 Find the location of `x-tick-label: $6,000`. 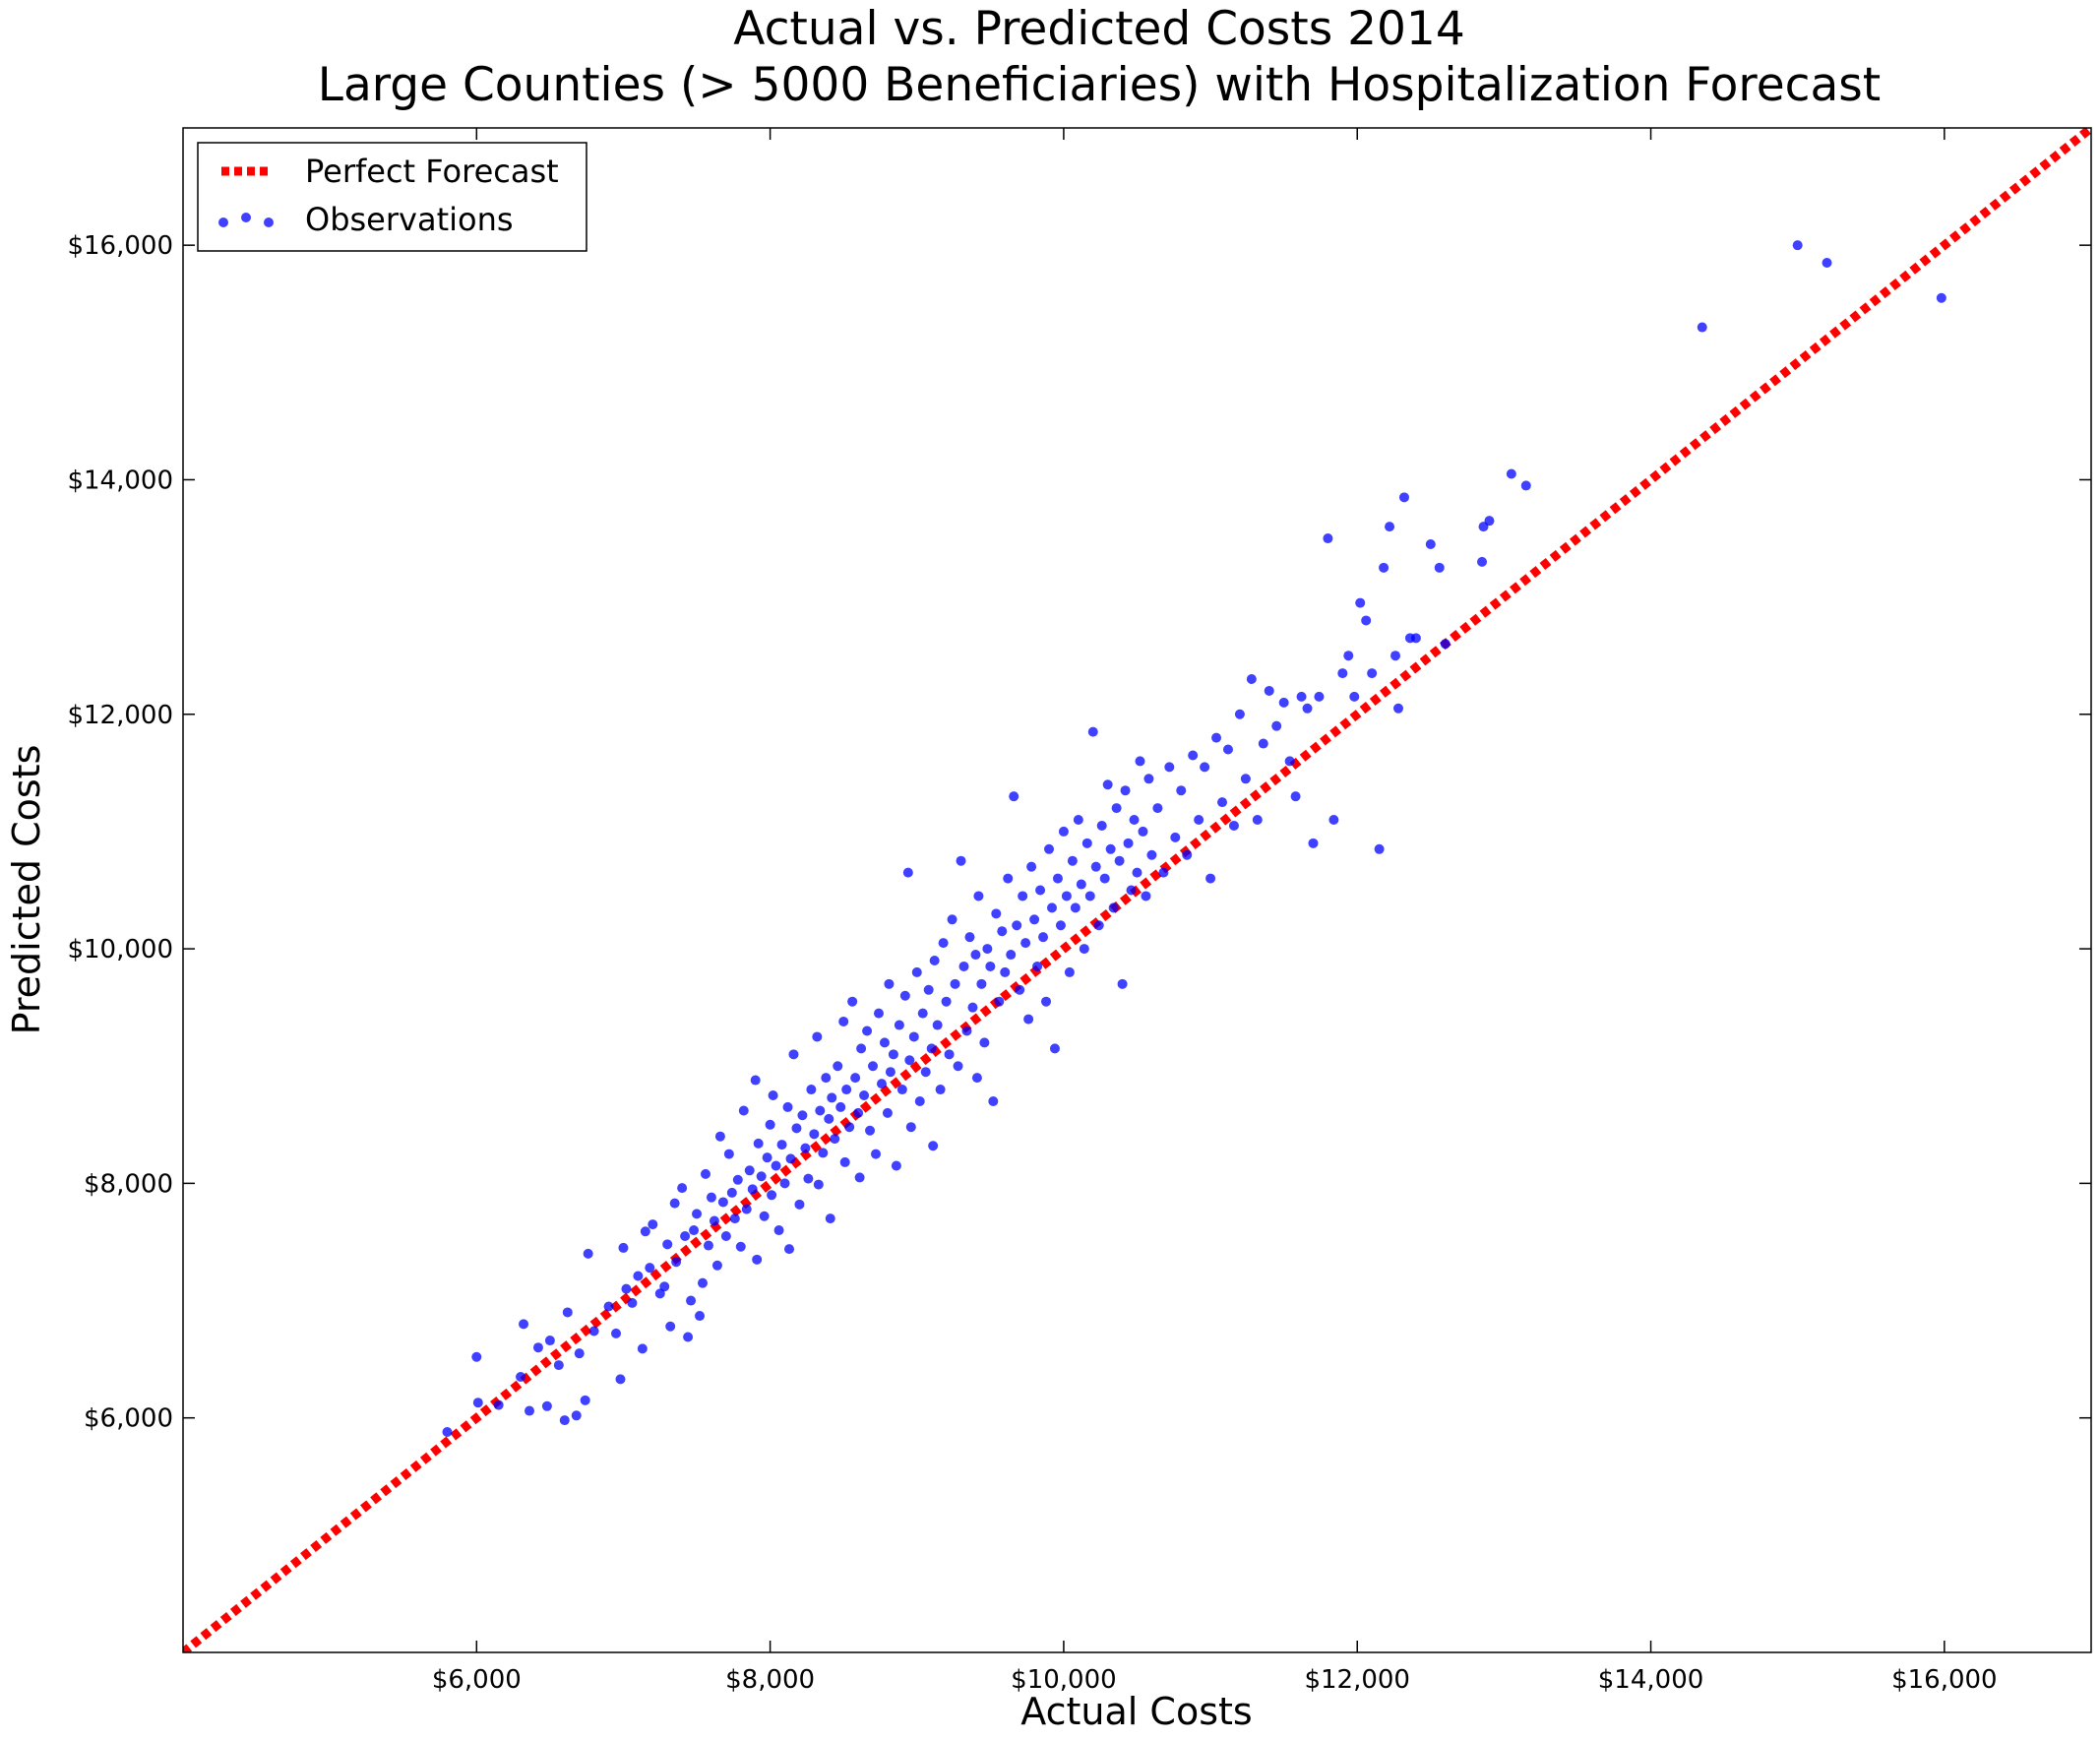

x-tick-label: $6,000 is located at coordinates (477, 1680).